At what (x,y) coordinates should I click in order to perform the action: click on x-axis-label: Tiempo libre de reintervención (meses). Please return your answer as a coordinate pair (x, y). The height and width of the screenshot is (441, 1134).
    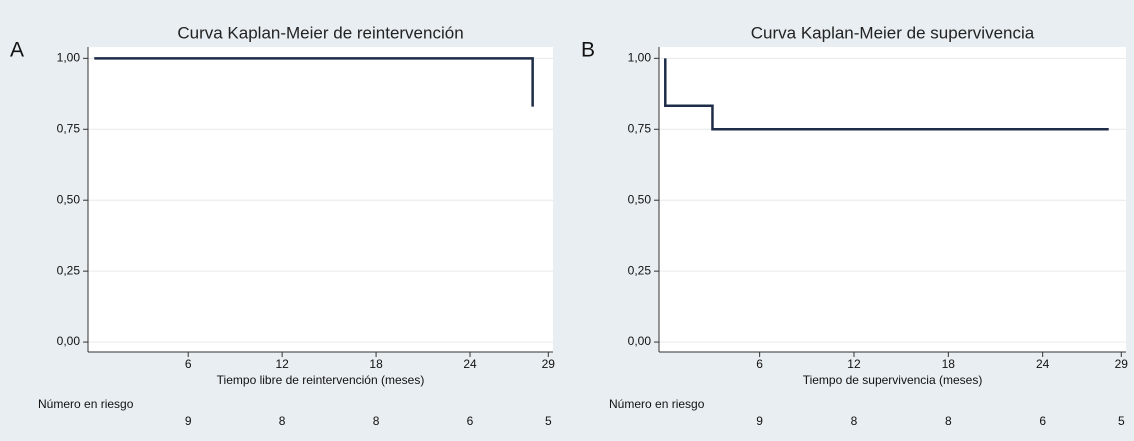
    Looking at the image, I should click on (321, 380).